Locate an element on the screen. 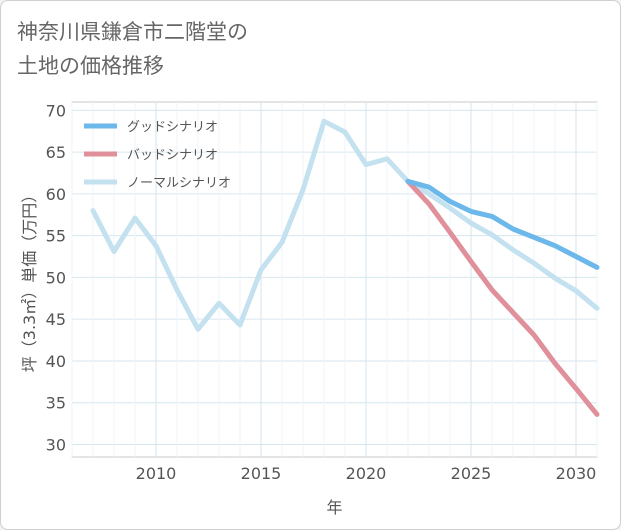 Image resolution: width=621 pixels, height=530 pixels. y-tick-label: 45 is located at coordinates (56, 319).